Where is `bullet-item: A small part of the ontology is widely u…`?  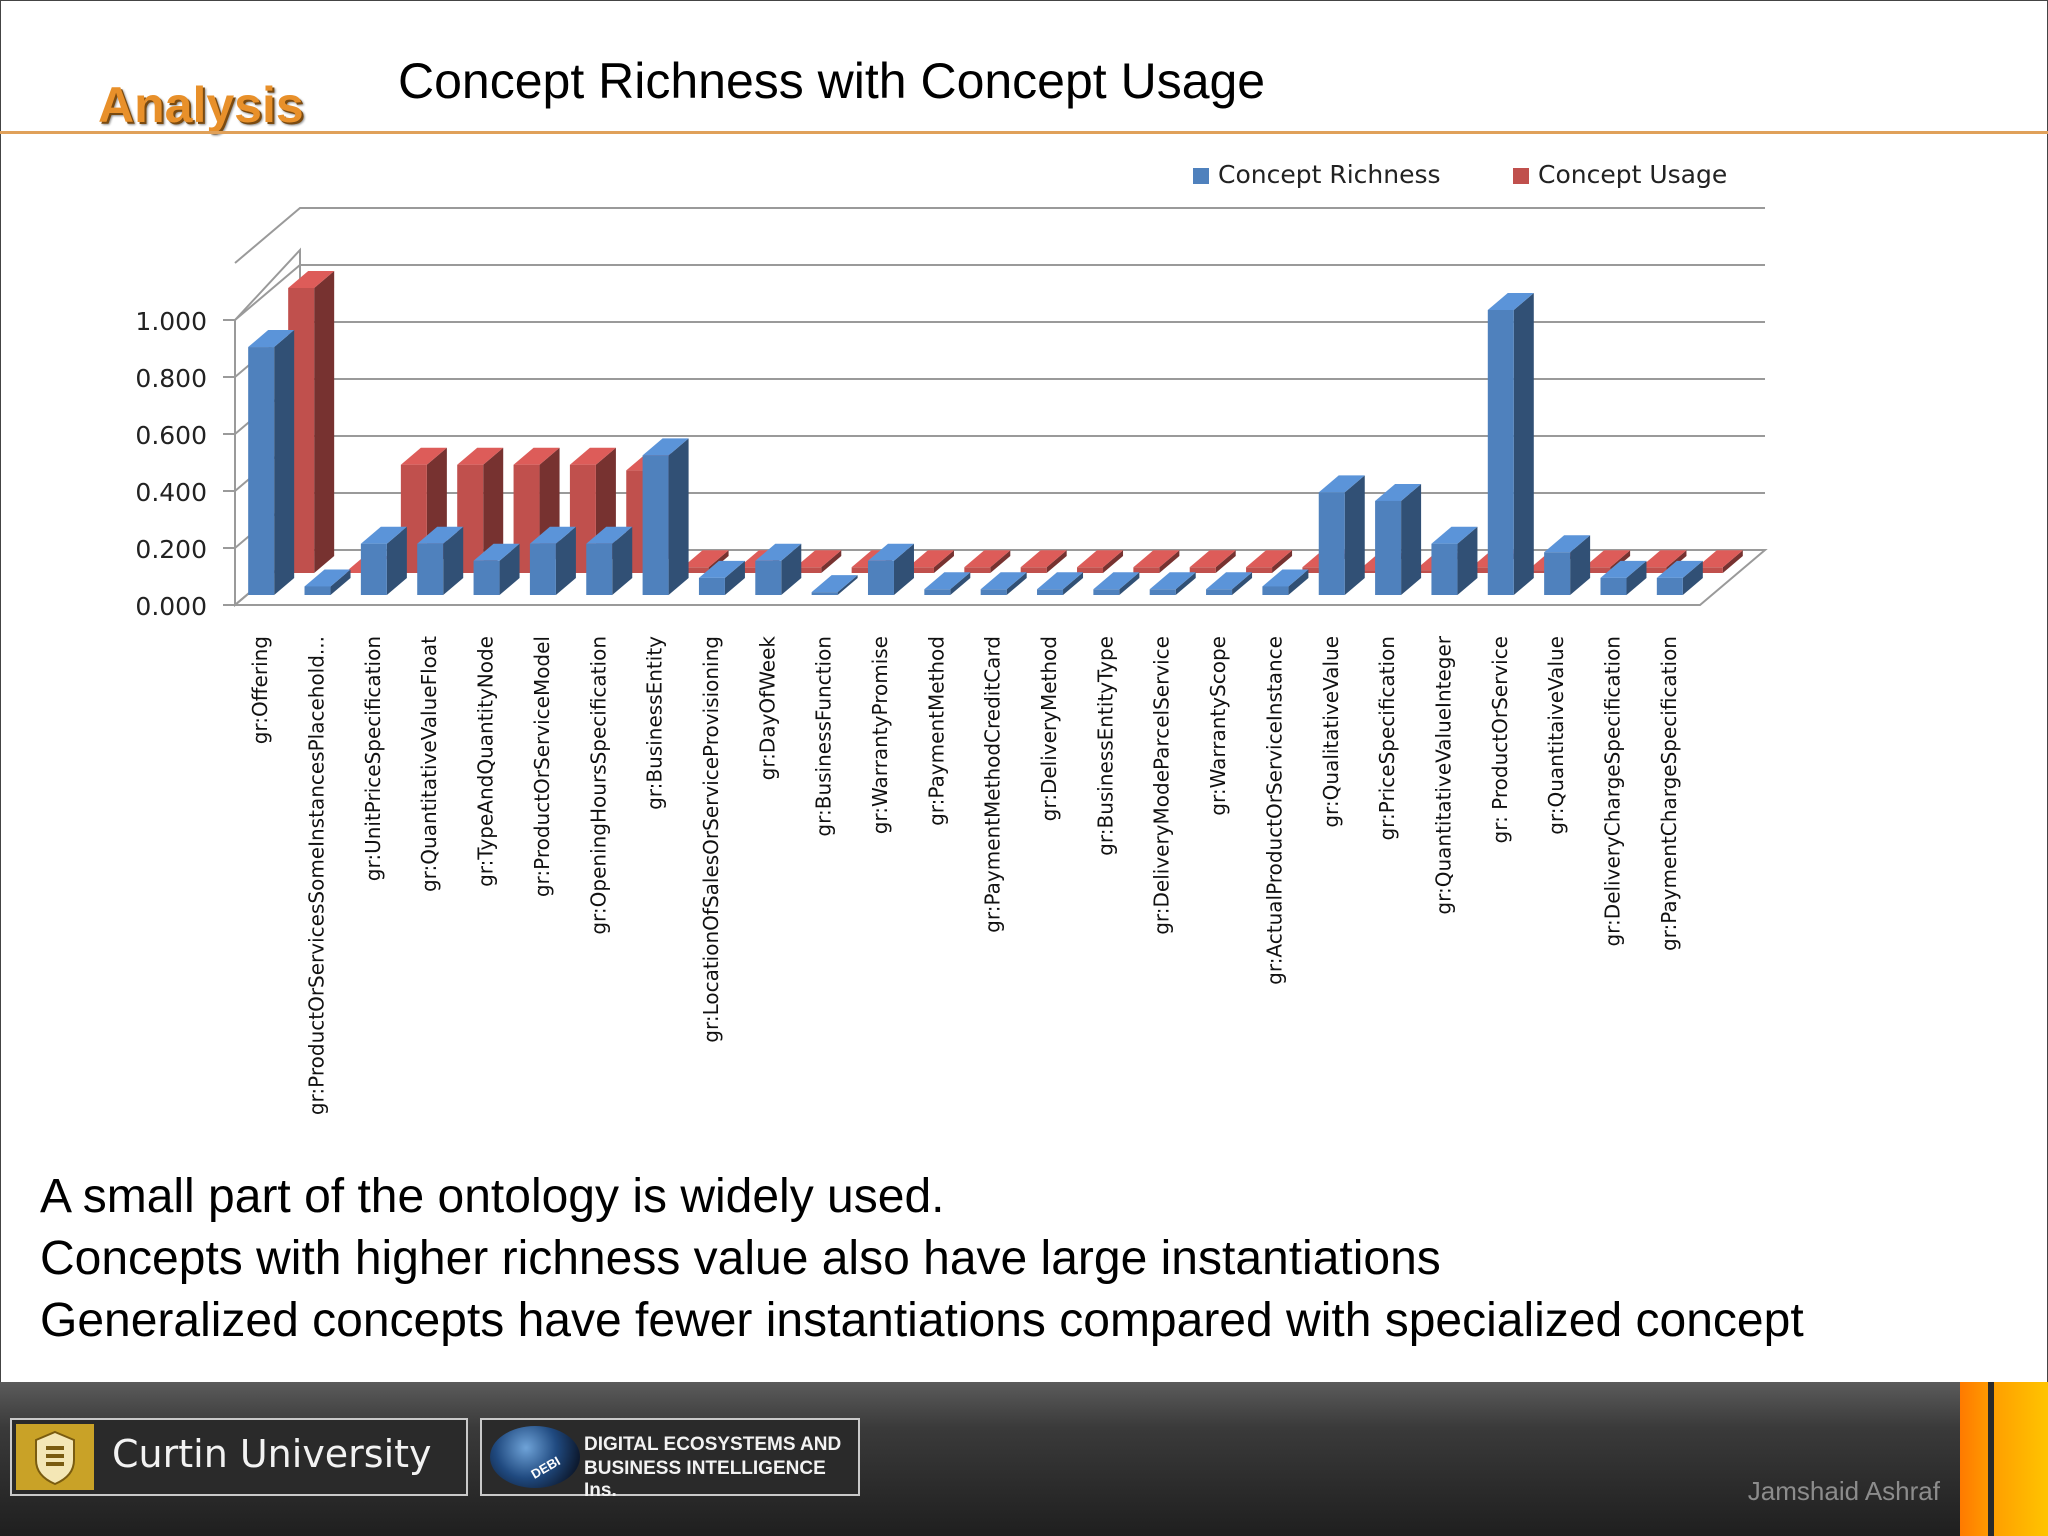 bullet-item: A small part of the ontology is widely u… is located at coordinates (492, 1196).